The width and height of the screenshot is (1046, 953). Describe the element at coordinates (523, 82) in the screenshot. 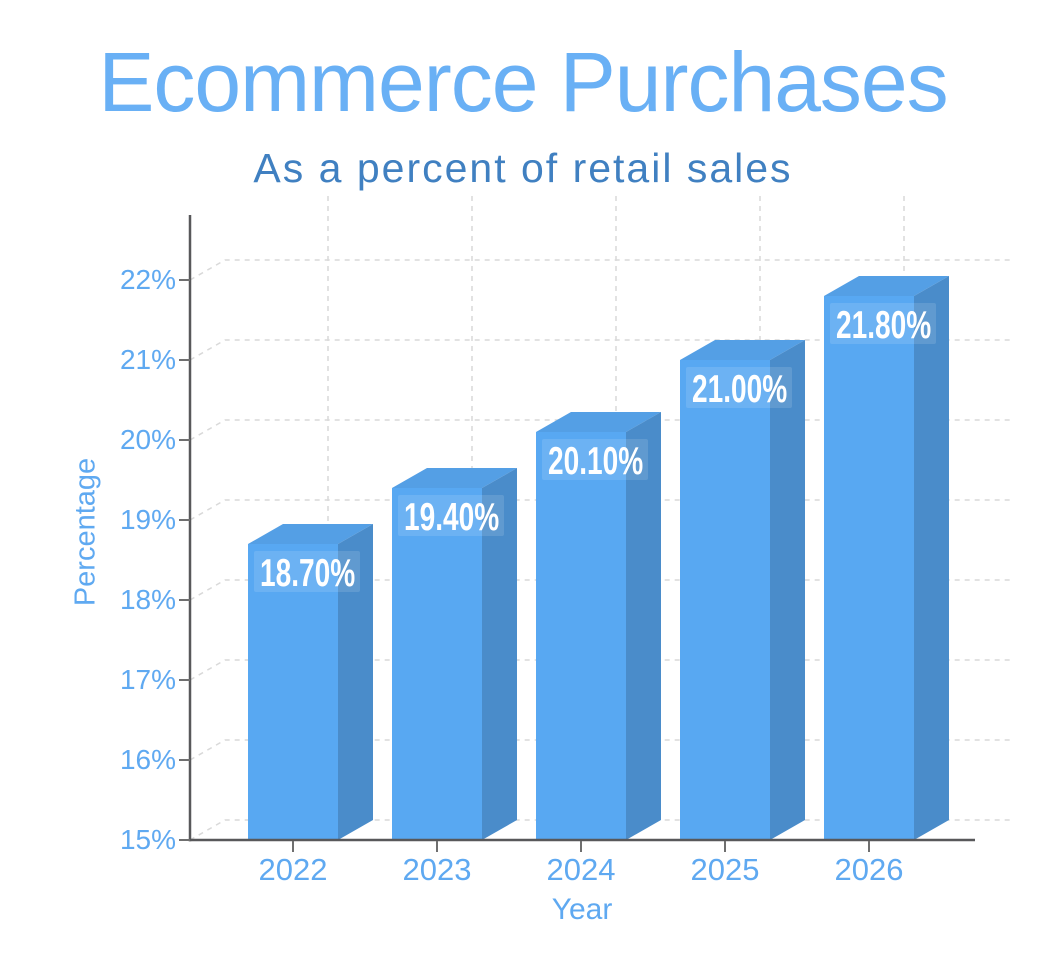

I see `chart-title: Ecommerce Purchases` at that location.